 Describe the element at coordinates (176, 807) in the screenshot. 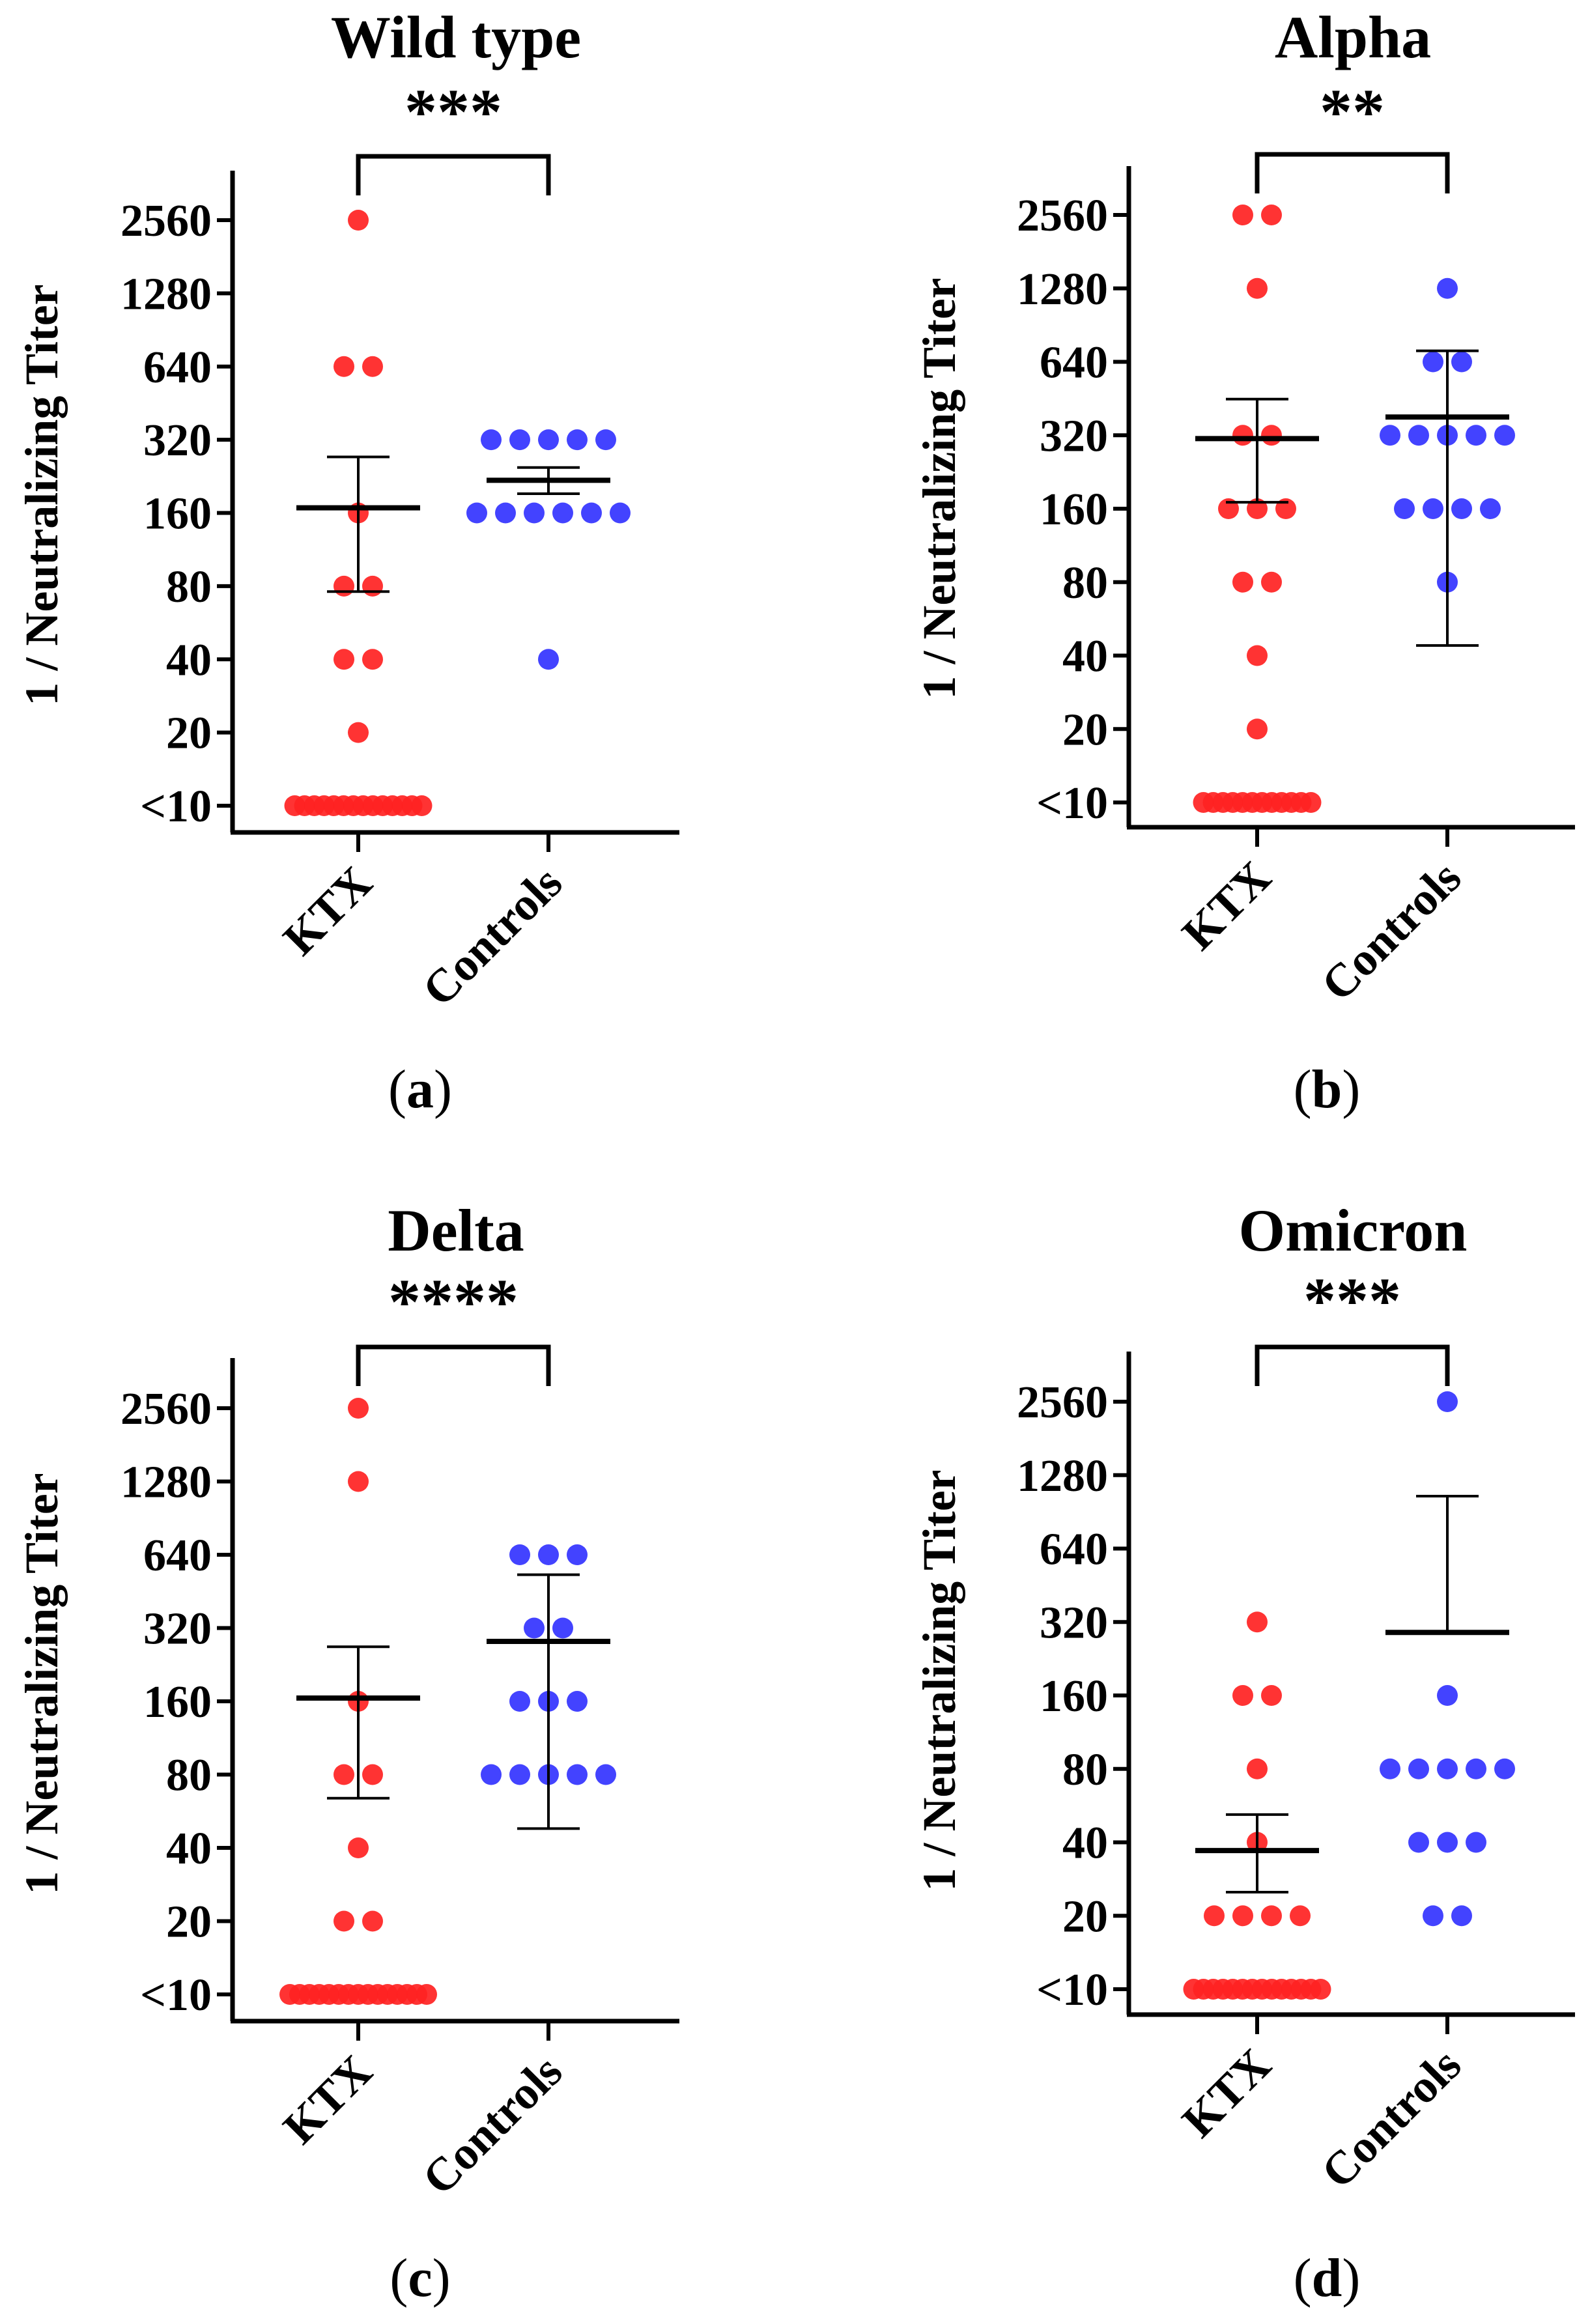

I see `y-tick-label: <10` at that location.